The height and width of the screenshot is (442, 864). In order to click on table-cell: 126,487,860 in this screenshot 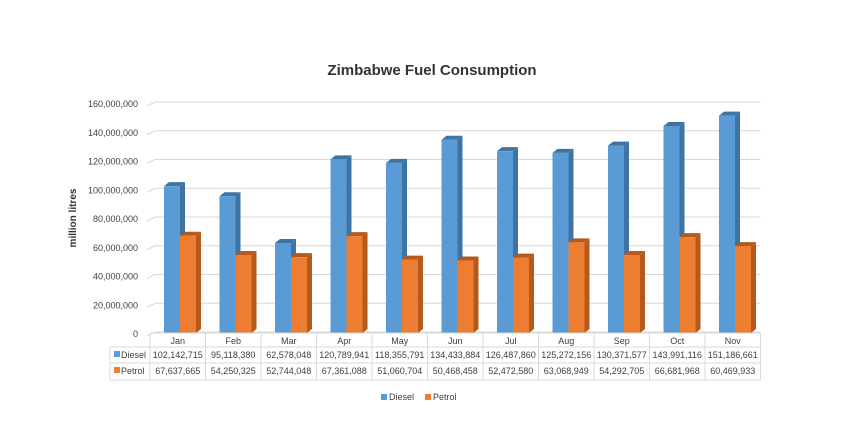, I will do `click(511, 355)`.